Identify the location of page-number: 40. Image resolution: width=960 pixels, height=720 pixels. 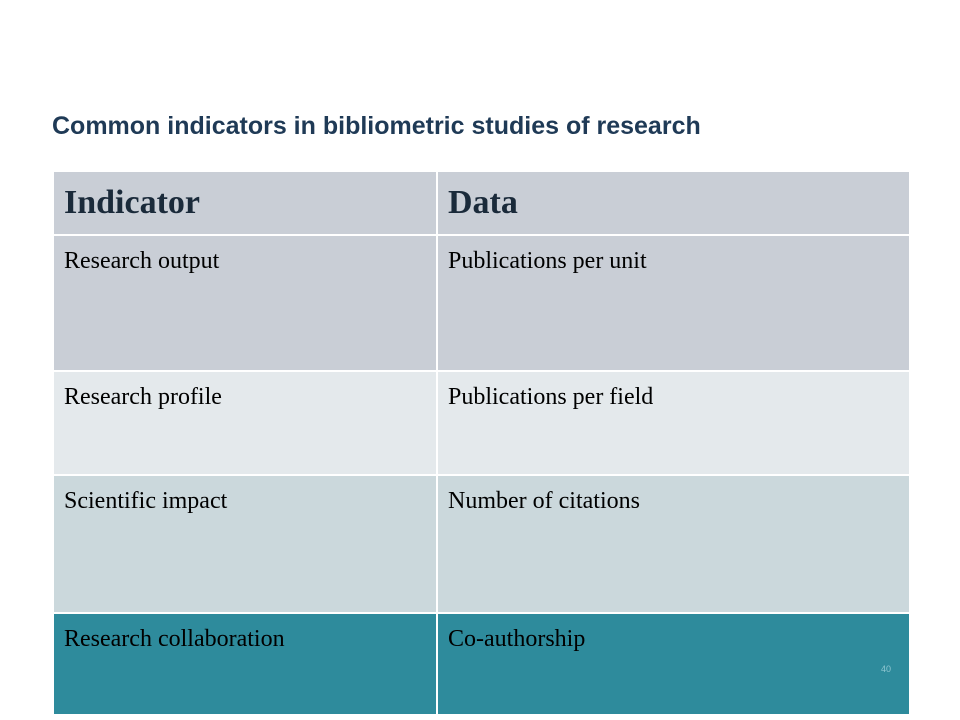
(885, 669).